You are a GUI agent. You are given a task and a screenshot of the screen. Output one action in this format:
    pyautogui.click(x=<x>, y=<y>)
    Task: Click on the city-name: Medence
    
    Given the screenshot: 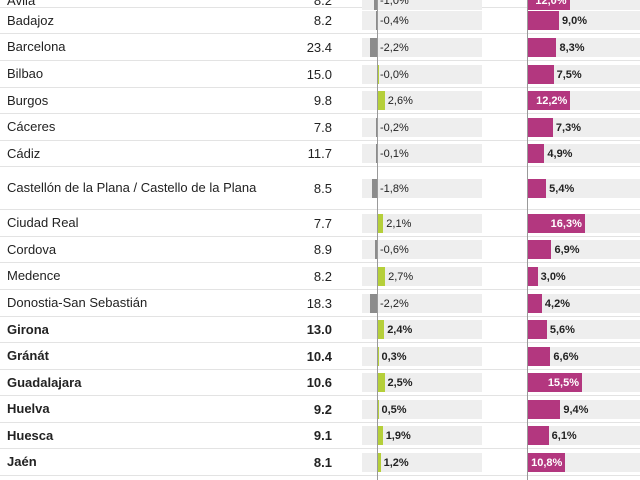 What is the action you would take?
    pyautogui.click(x=34, y=275)
    